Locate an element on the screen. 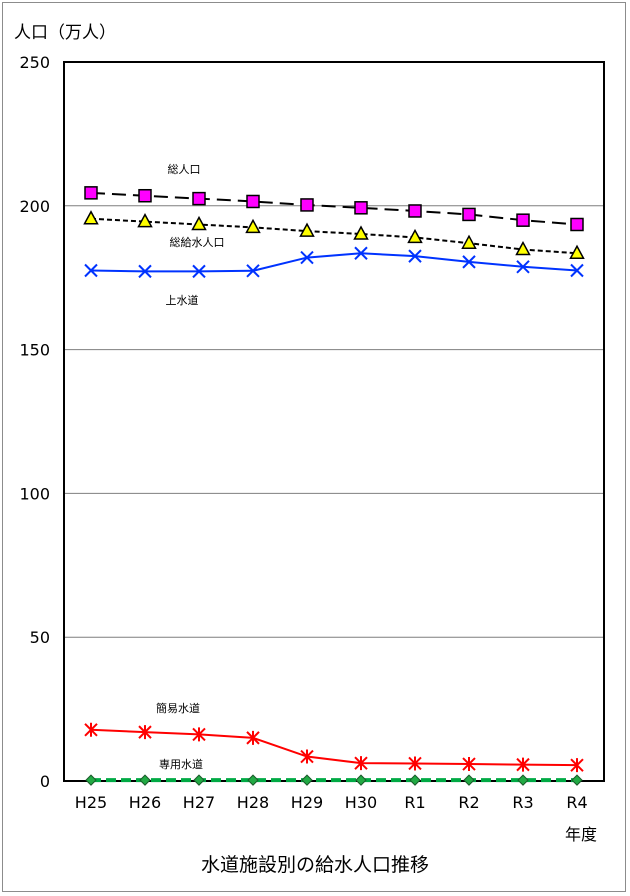  y-tick-label: 200 is located at coordinates (34, 206).